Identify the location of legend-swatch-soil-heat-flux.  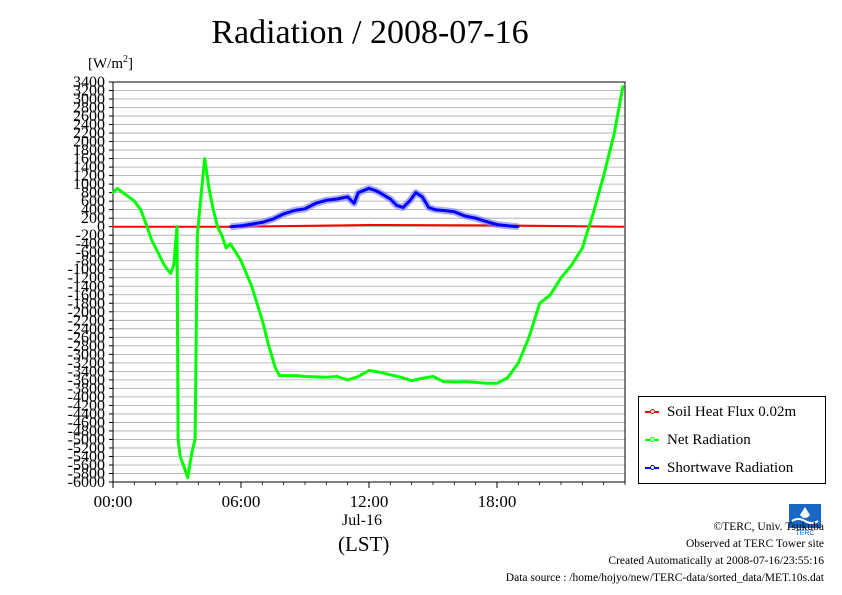
(652, 411).